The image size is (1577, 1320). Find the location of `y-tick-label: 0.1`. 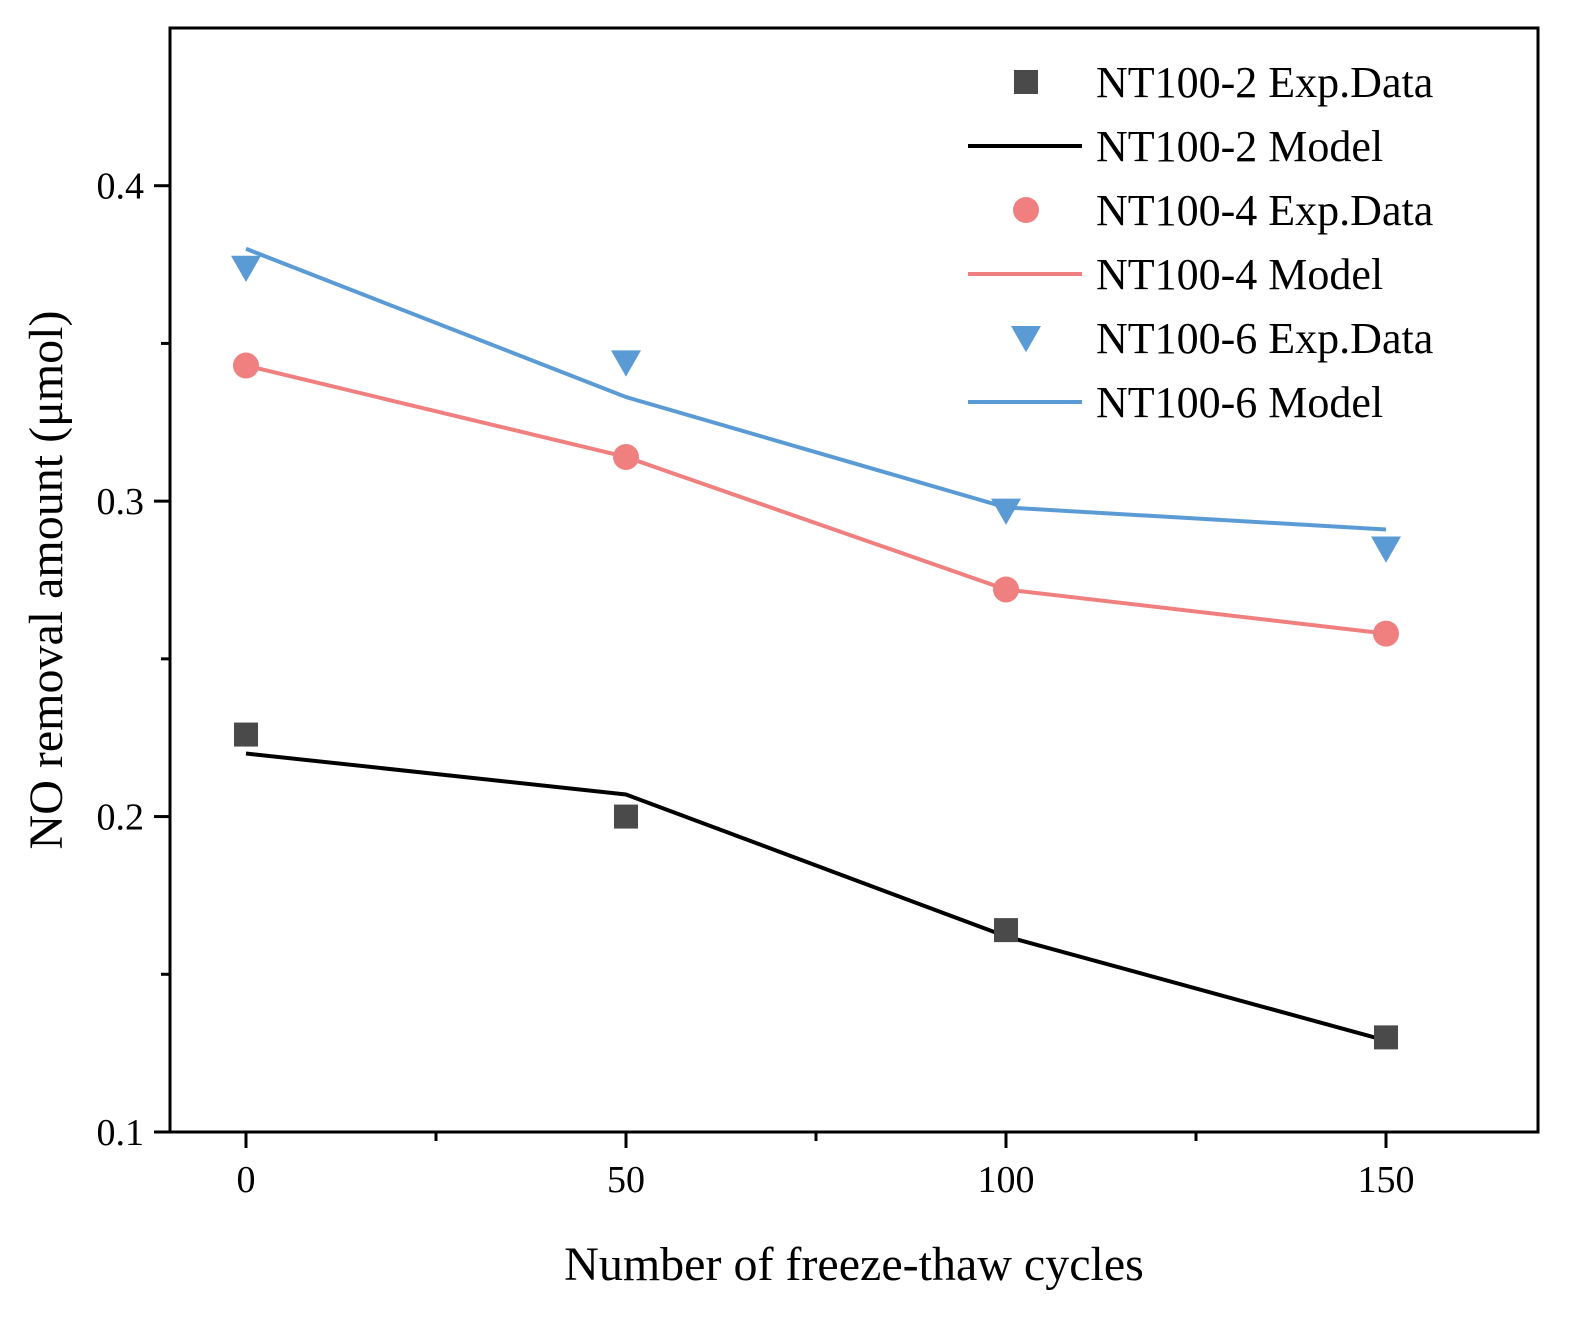

y-tick-label: 0.1 is located at coordinates (121, 1133).